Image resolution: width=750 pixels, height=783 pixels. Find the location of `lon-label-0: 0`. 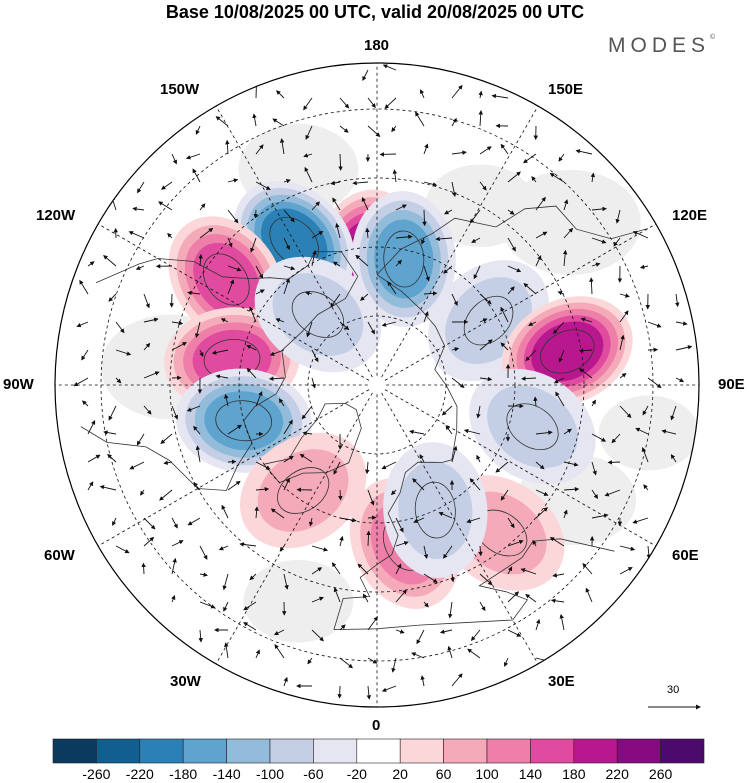

lon-label-0: 0 is located at coordinates (376, 725).